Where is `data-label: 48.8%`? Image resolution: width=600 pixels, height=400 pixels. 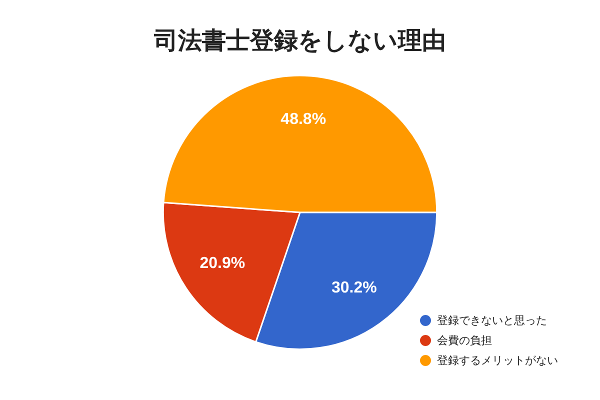
data-label: 48.8% is located at coordinates (303, 119).